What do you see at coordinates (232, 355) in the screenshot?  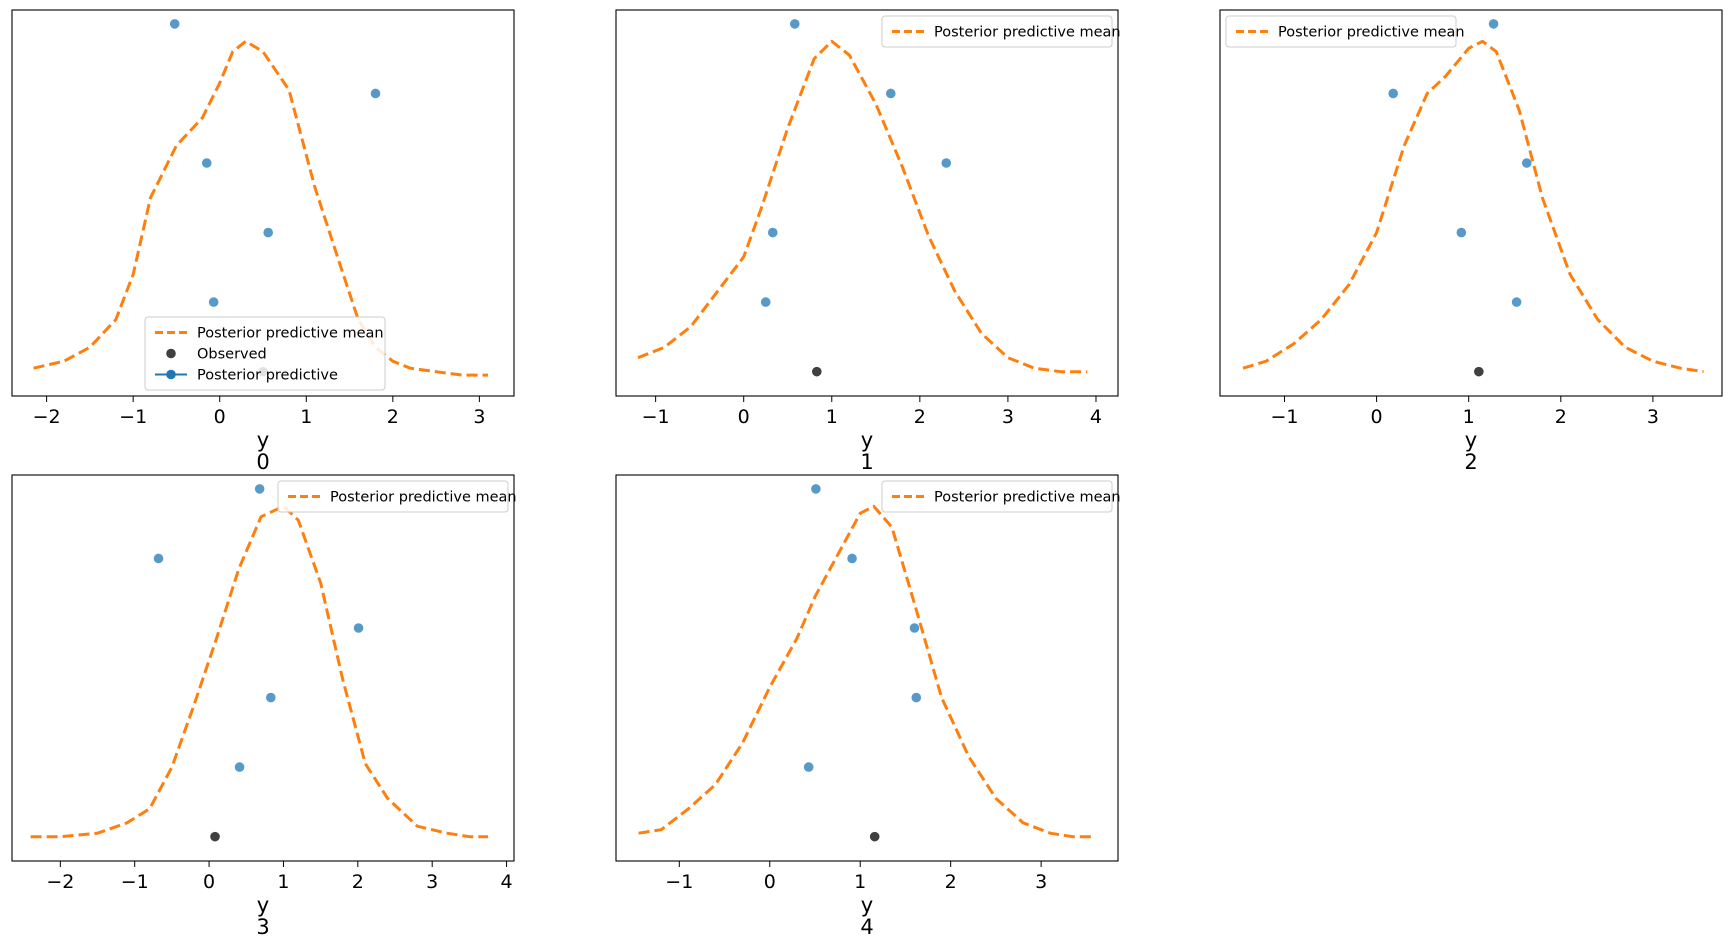 I see `legend-label-observed: Observed` at bounding box center [232, 355].